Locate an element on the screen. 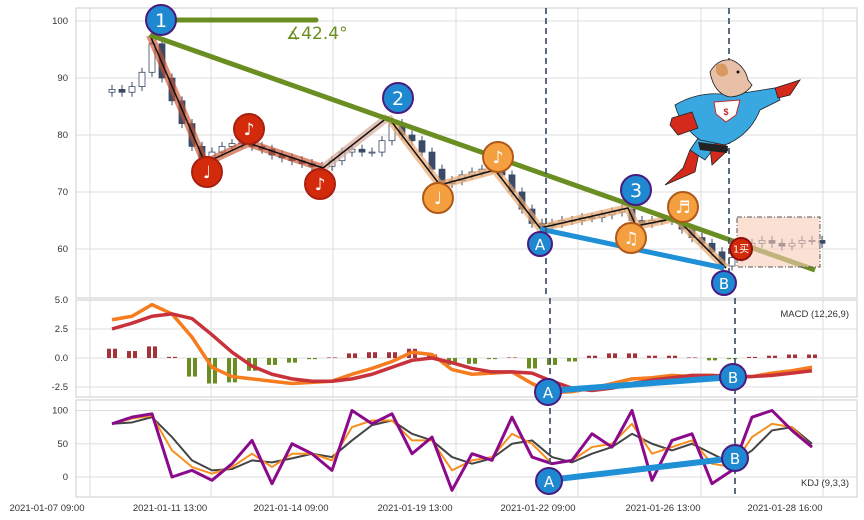 The height and width of the screenshot is (520, 864). macd-divergence-marker-a-label: A is located at coordinates (548, 393).